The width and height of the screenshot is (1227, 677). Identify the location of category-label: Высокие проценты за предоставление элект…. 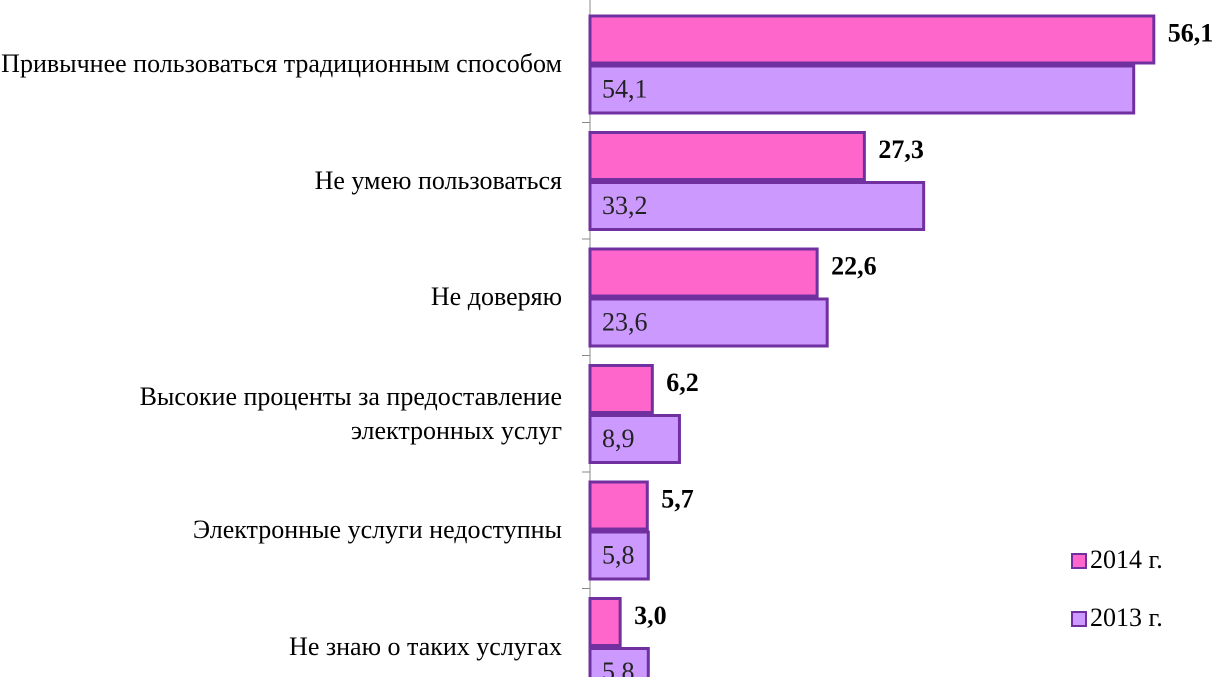
(350, 413).